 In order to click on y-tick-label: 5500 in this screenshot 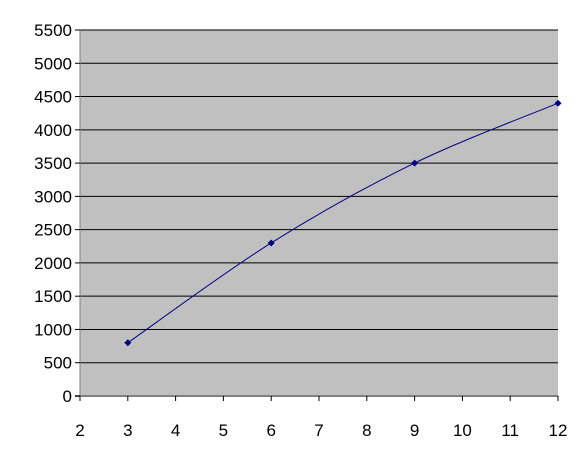, I will do `click(53, 30)`.